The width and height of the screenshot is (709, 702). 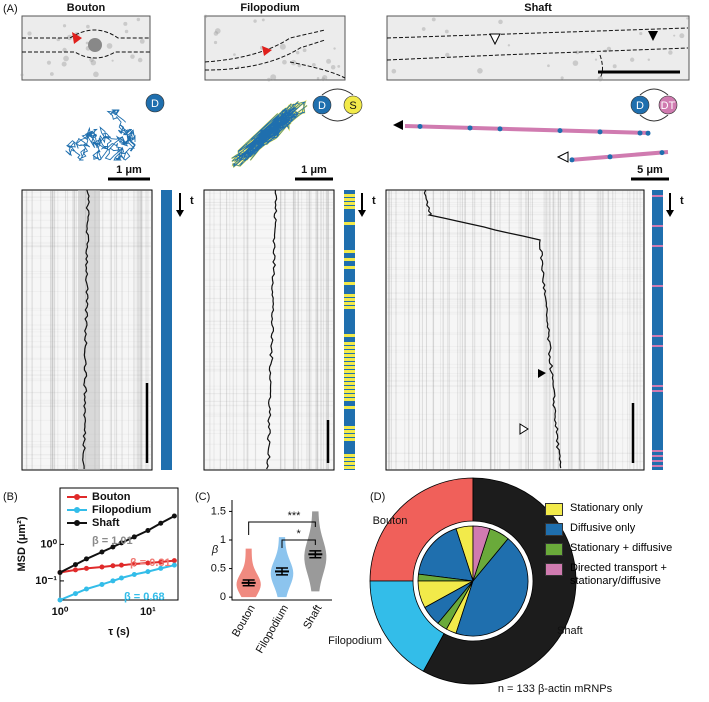 I want to click on state-circle, so click(x=668, y=105).